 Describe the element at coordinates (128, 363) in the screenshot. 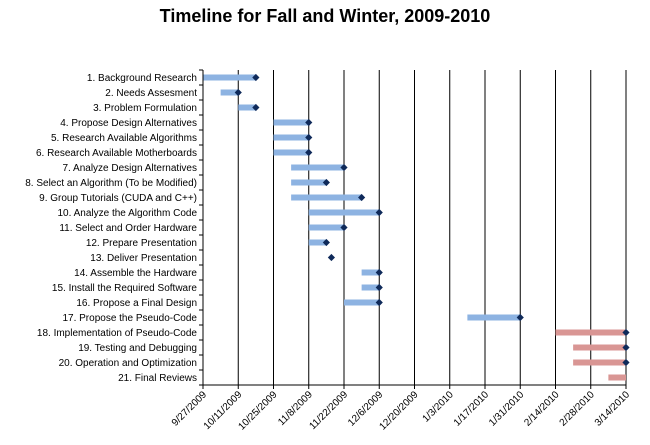

I see `task-label-20: 20. Operation and Optimization` at that location.